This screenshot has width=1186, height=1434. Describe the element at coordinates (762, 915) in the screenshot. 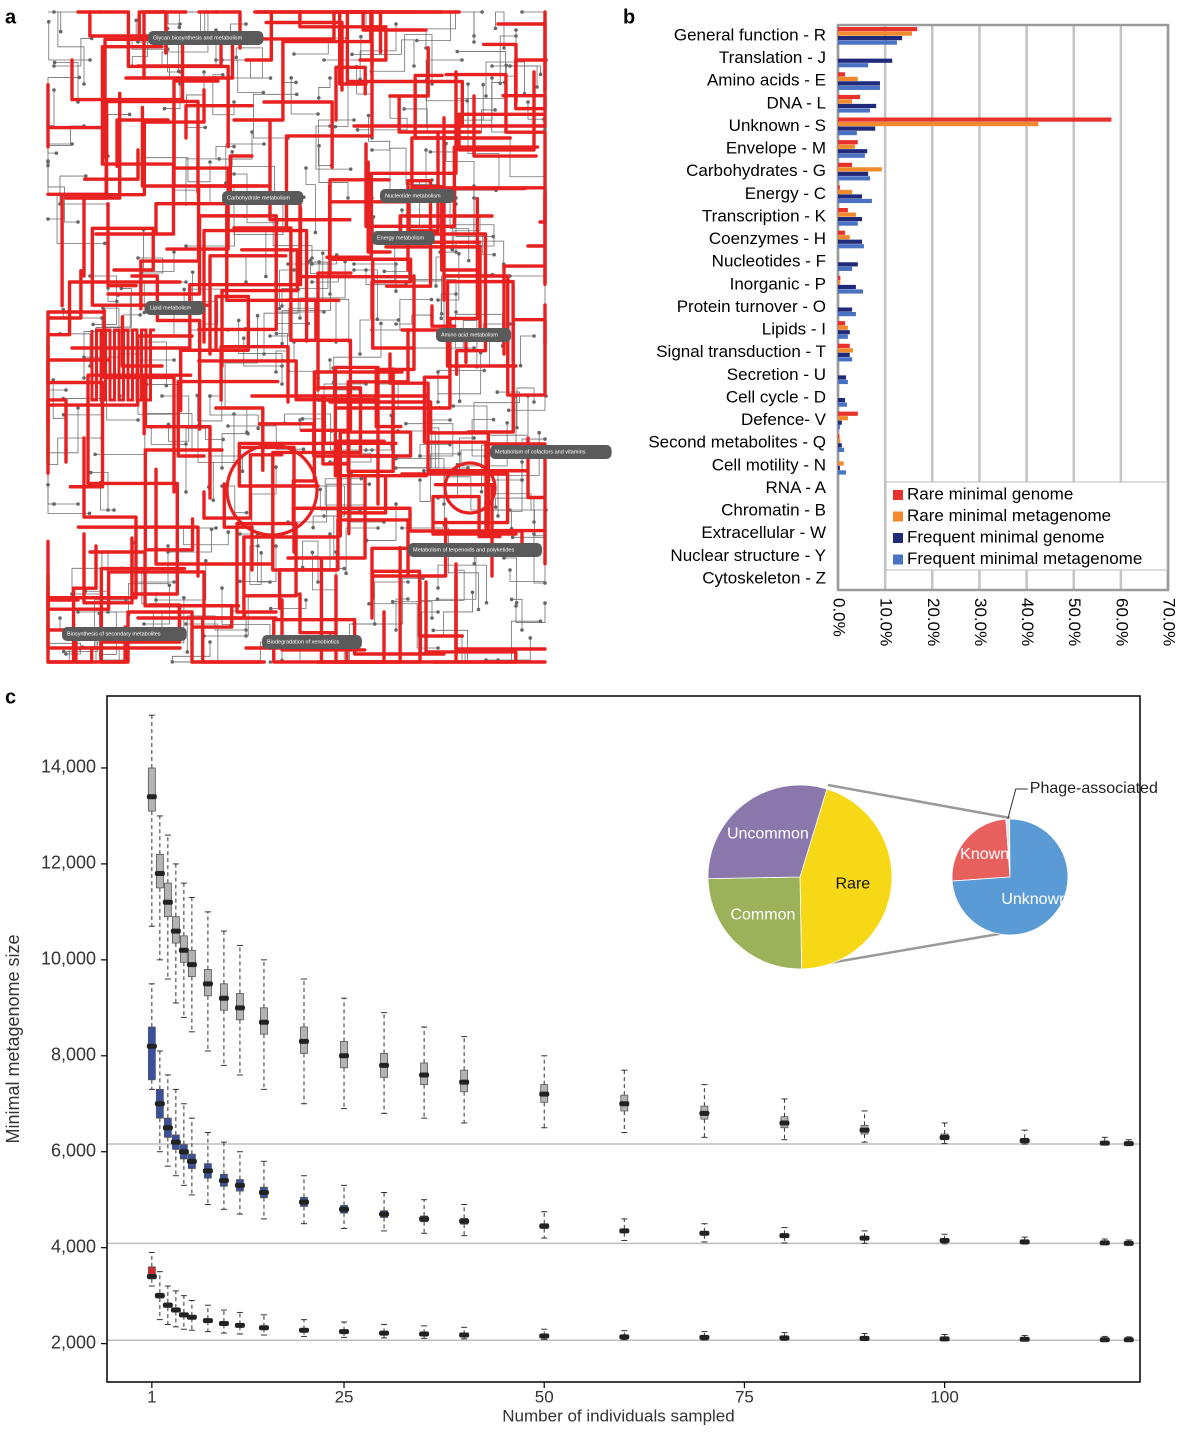

I see `pie-label: Common` at that location.